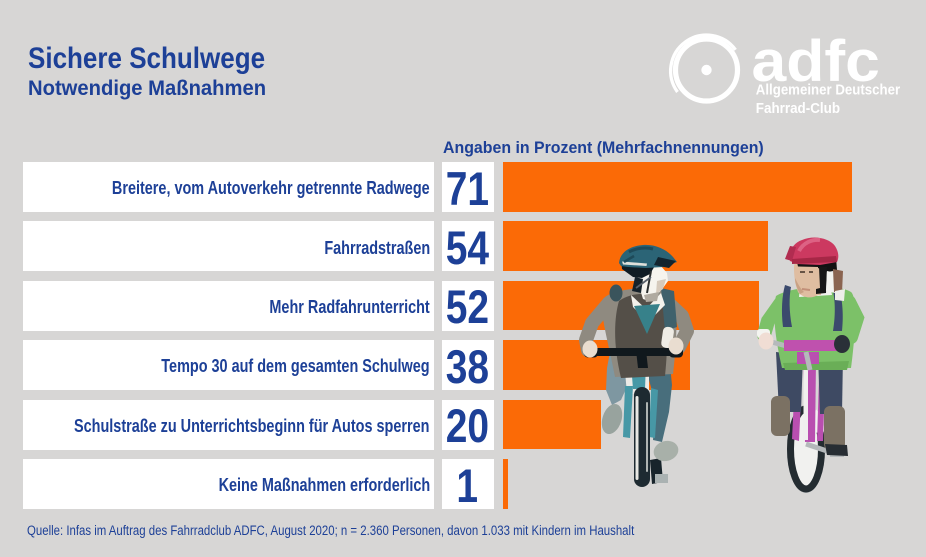 The height and width of the screenshot is (557, 926). What do you see at coordinates (798, 107) in the screenshot?
I see `svg-text: Fahrrad-Club` at bounding box center [798, 107].